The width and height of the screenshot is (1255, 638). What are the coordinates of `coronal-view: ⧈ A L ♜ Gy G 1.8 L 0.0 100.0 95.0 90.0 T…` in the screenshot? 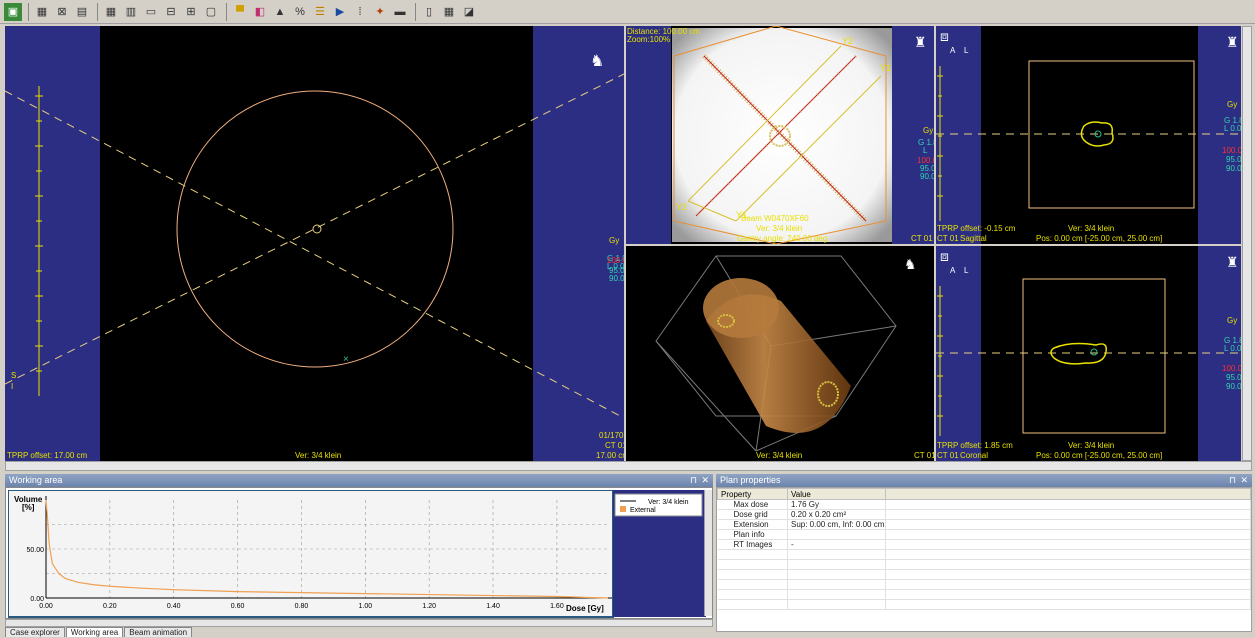 It's located at (1088, 353).